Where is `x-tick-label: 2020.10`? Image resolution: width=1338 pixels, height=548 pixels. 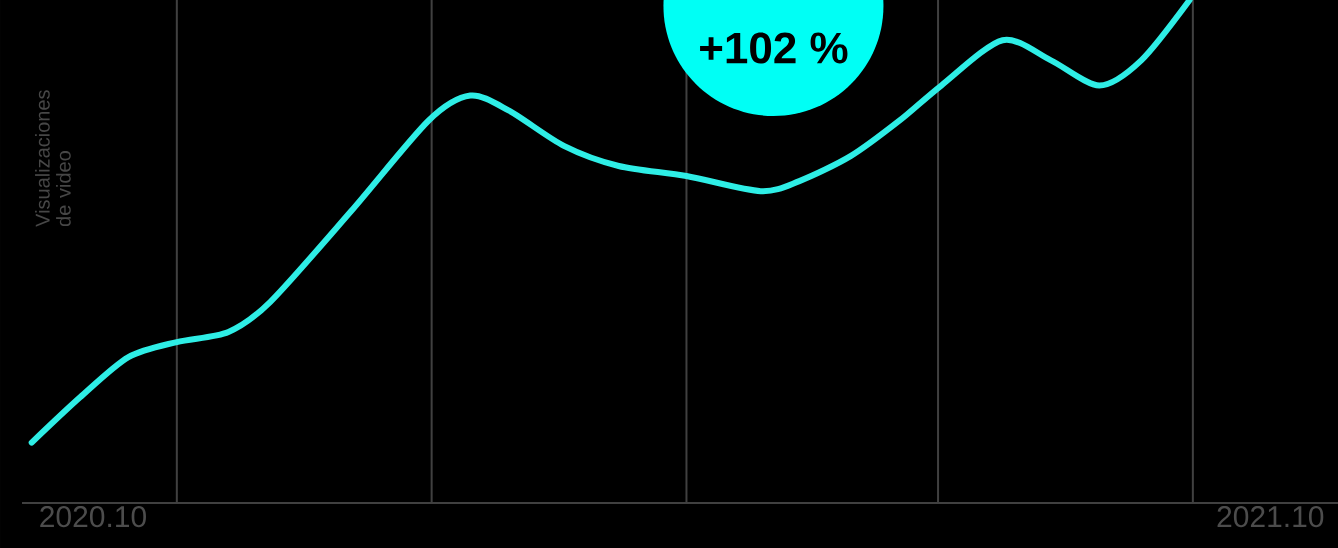 x-tick-label: 2020.10 is located at coordinates (93, 517).